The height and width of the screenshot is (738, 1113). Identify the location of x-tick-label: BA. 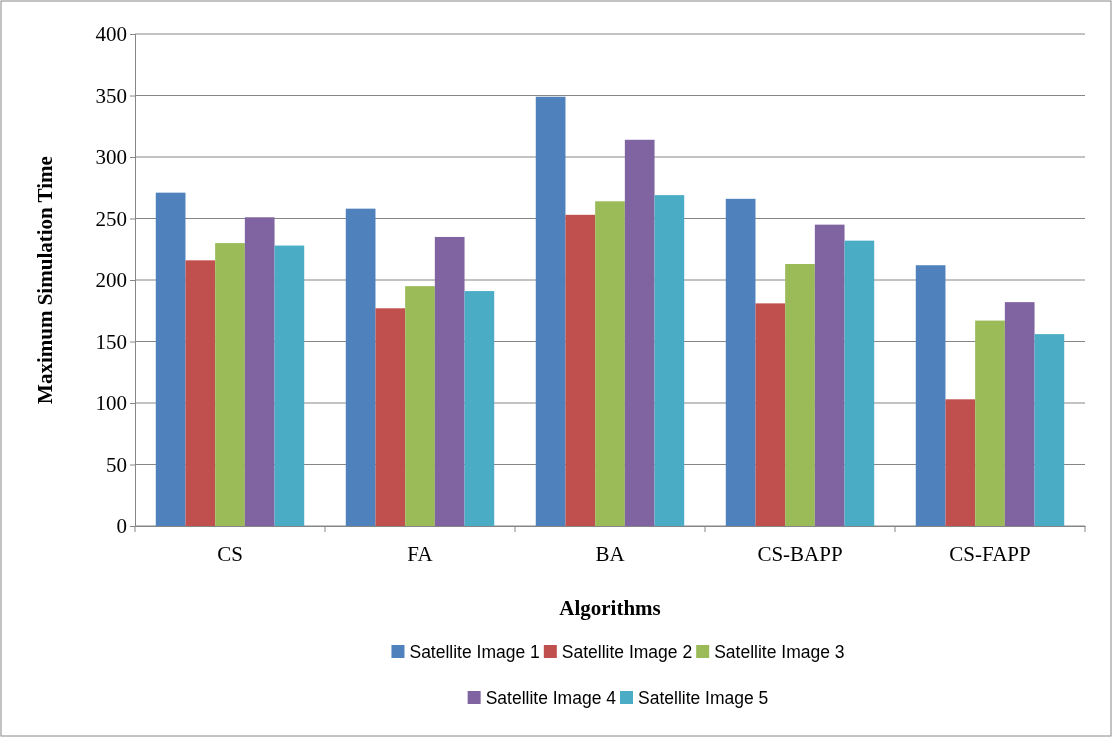
(610, 553).